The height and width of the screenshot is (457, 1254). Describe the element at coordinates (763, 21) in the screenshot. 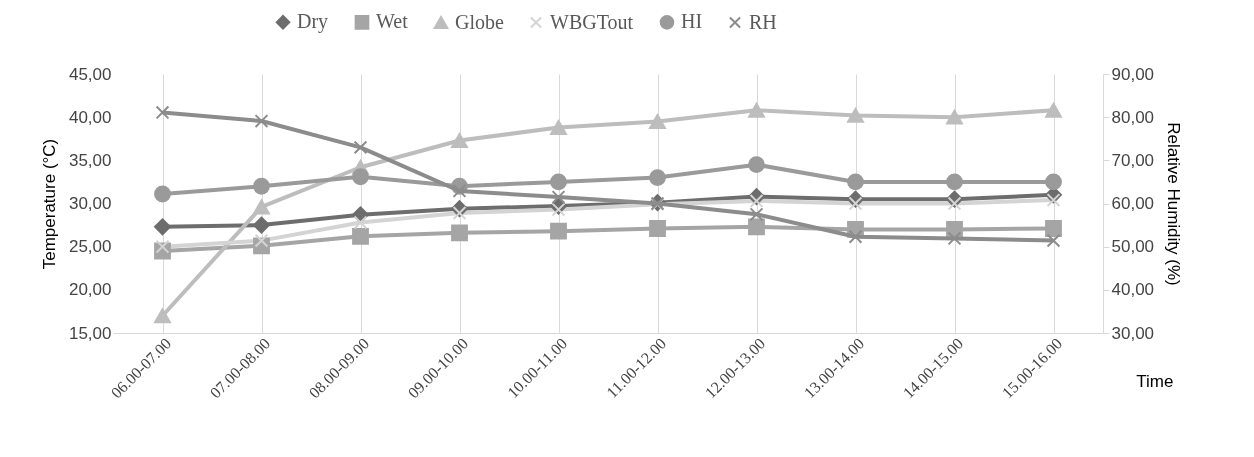

I see `legend-label: RH` at that location.